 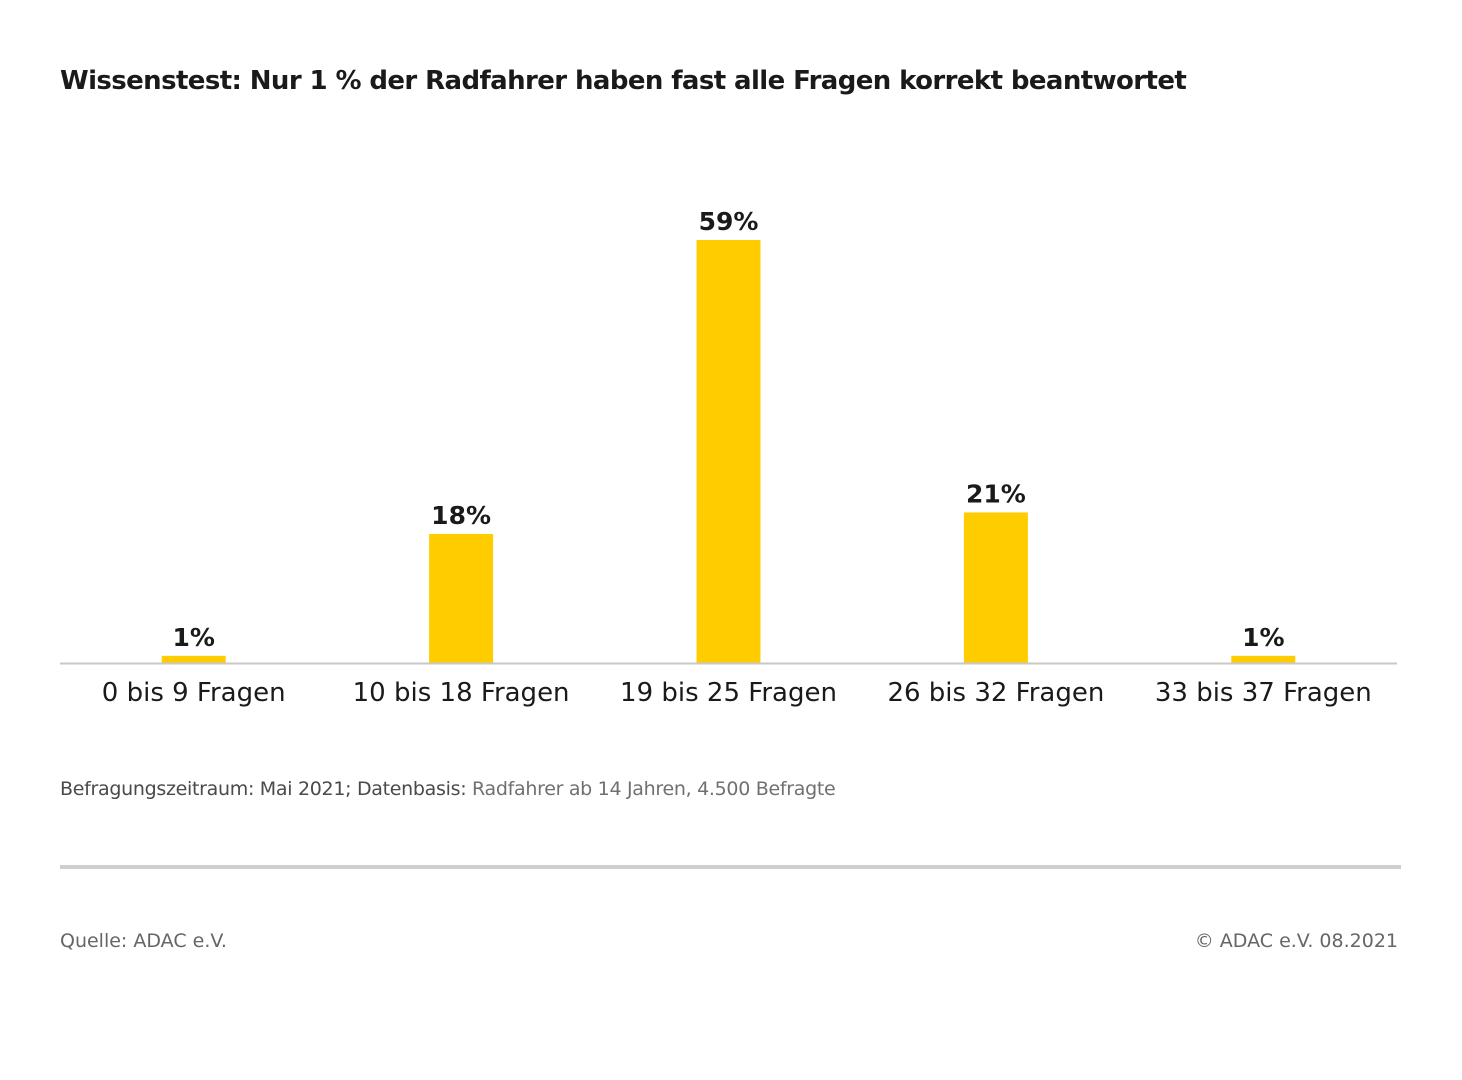 What do you see at coordinates (461, 693) in the screenshot?
I see `x-tick-label: 10 bis 18 Fragen` at bounding box center [461, 693].